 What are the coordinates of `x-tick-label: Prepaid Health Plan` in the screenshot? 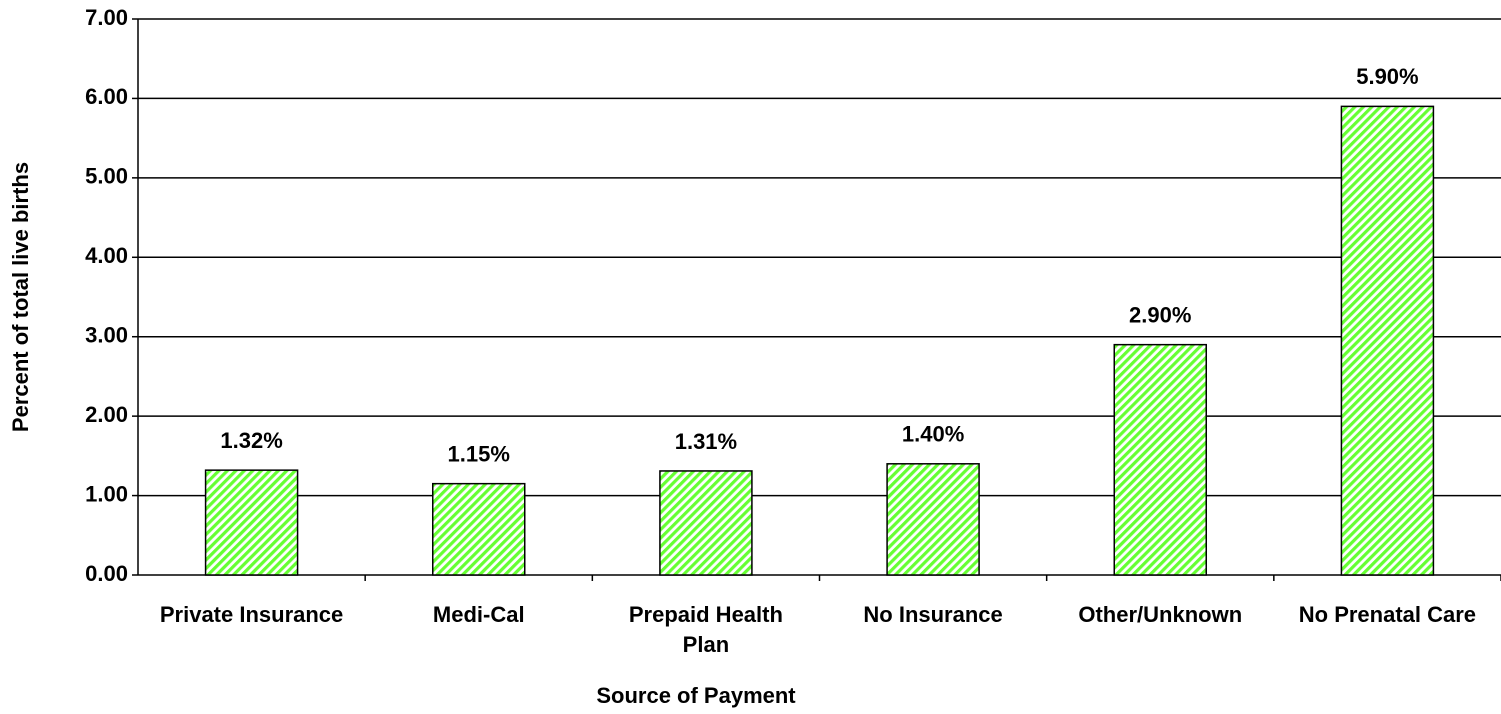 It's located at (705, 629).